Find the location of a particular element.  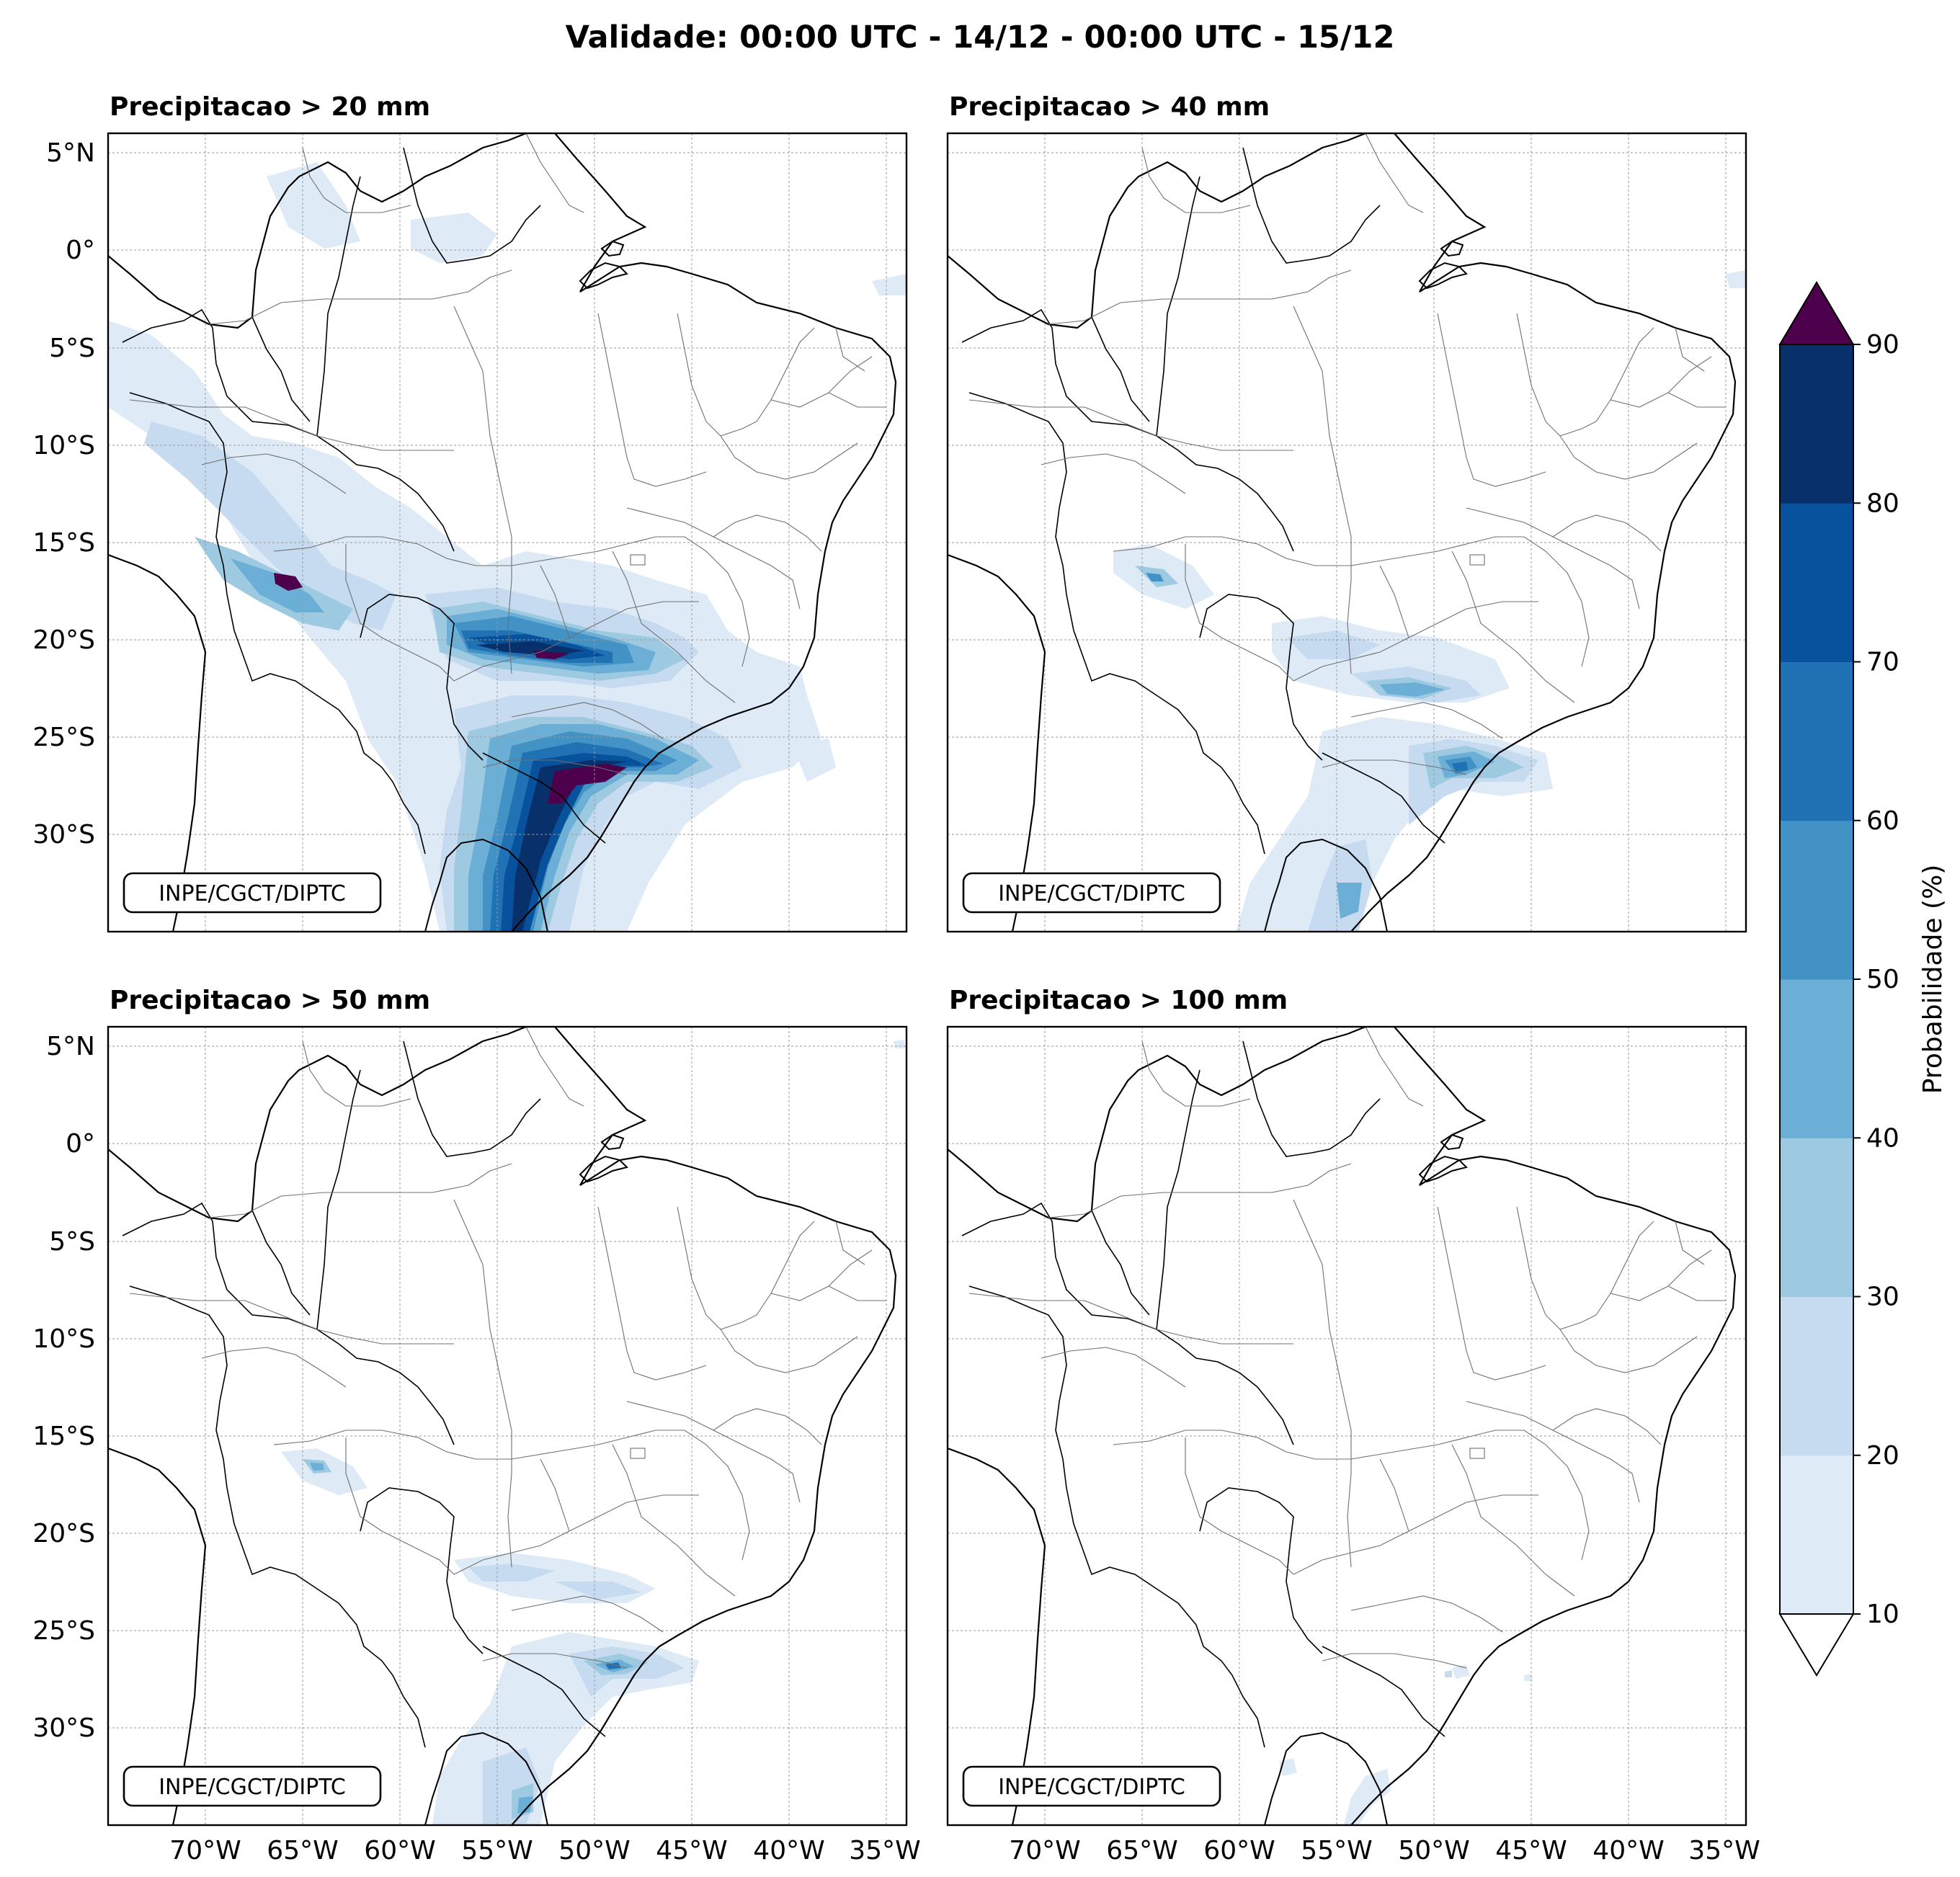

colorbar-tick-label: 10 is located at coordinates (1882, 1614).